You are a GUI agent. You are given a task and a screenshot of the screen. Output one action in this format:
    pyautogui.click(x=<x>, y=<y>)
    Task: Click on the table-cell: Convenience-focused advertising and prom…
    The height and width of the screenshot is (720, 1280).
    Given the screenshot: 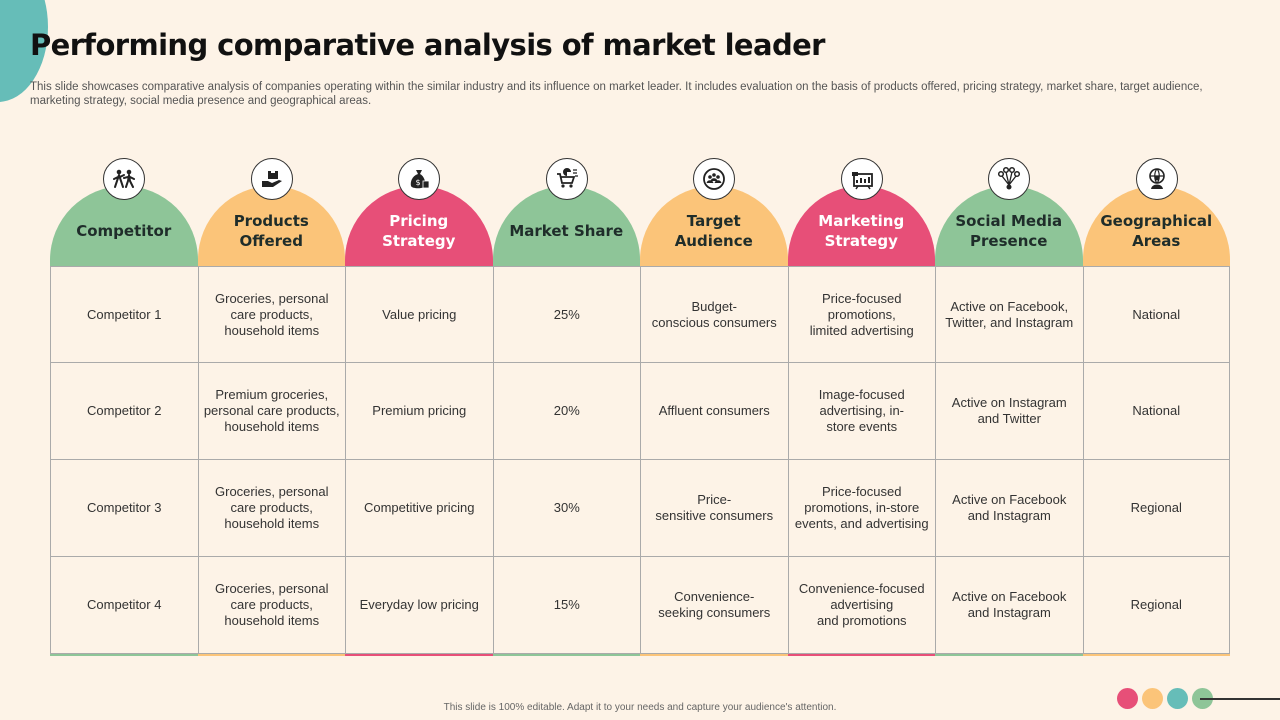 What is the action you would take?
    pyautogui.click(x=861, y=605)
    